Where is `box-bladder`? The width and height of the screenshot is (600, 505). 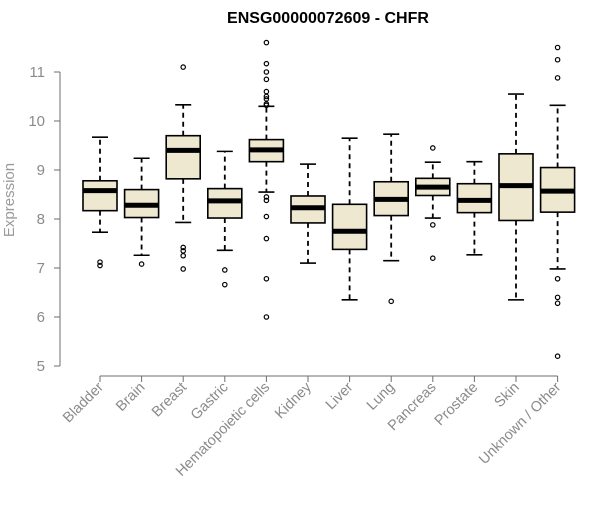
box-bladder is located at coordinates (100, 202).